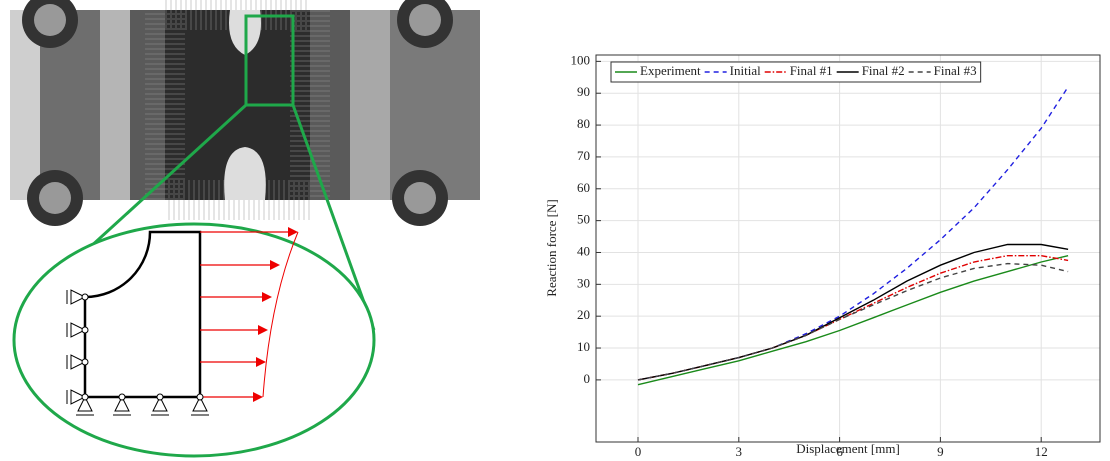 The image size is (1110, 461). I want to click on y-tick-label: 60, so click(583, 187).